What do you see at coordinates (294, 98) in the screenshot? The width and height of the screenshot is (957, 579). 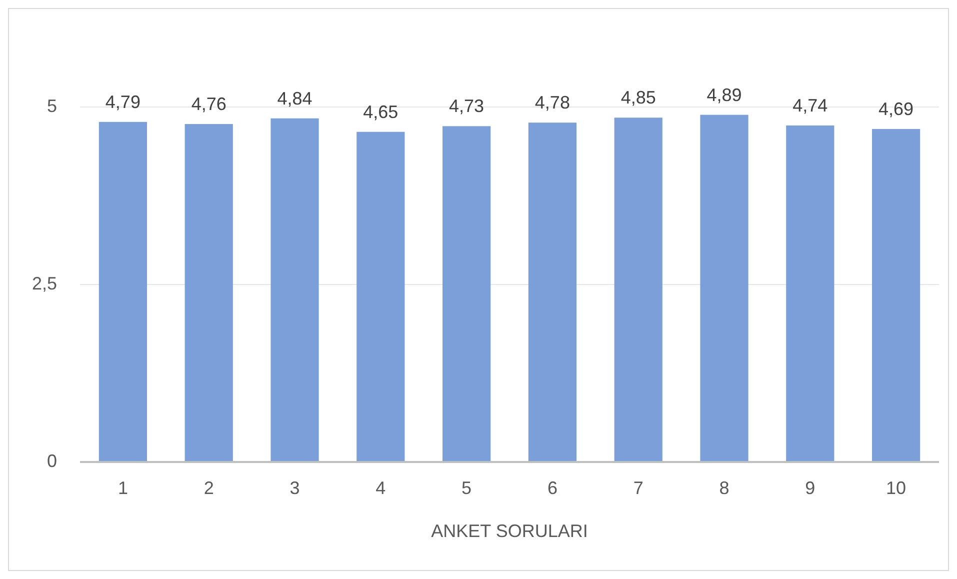 I see `data-label: 4,84` at bounding box center [294, 98].